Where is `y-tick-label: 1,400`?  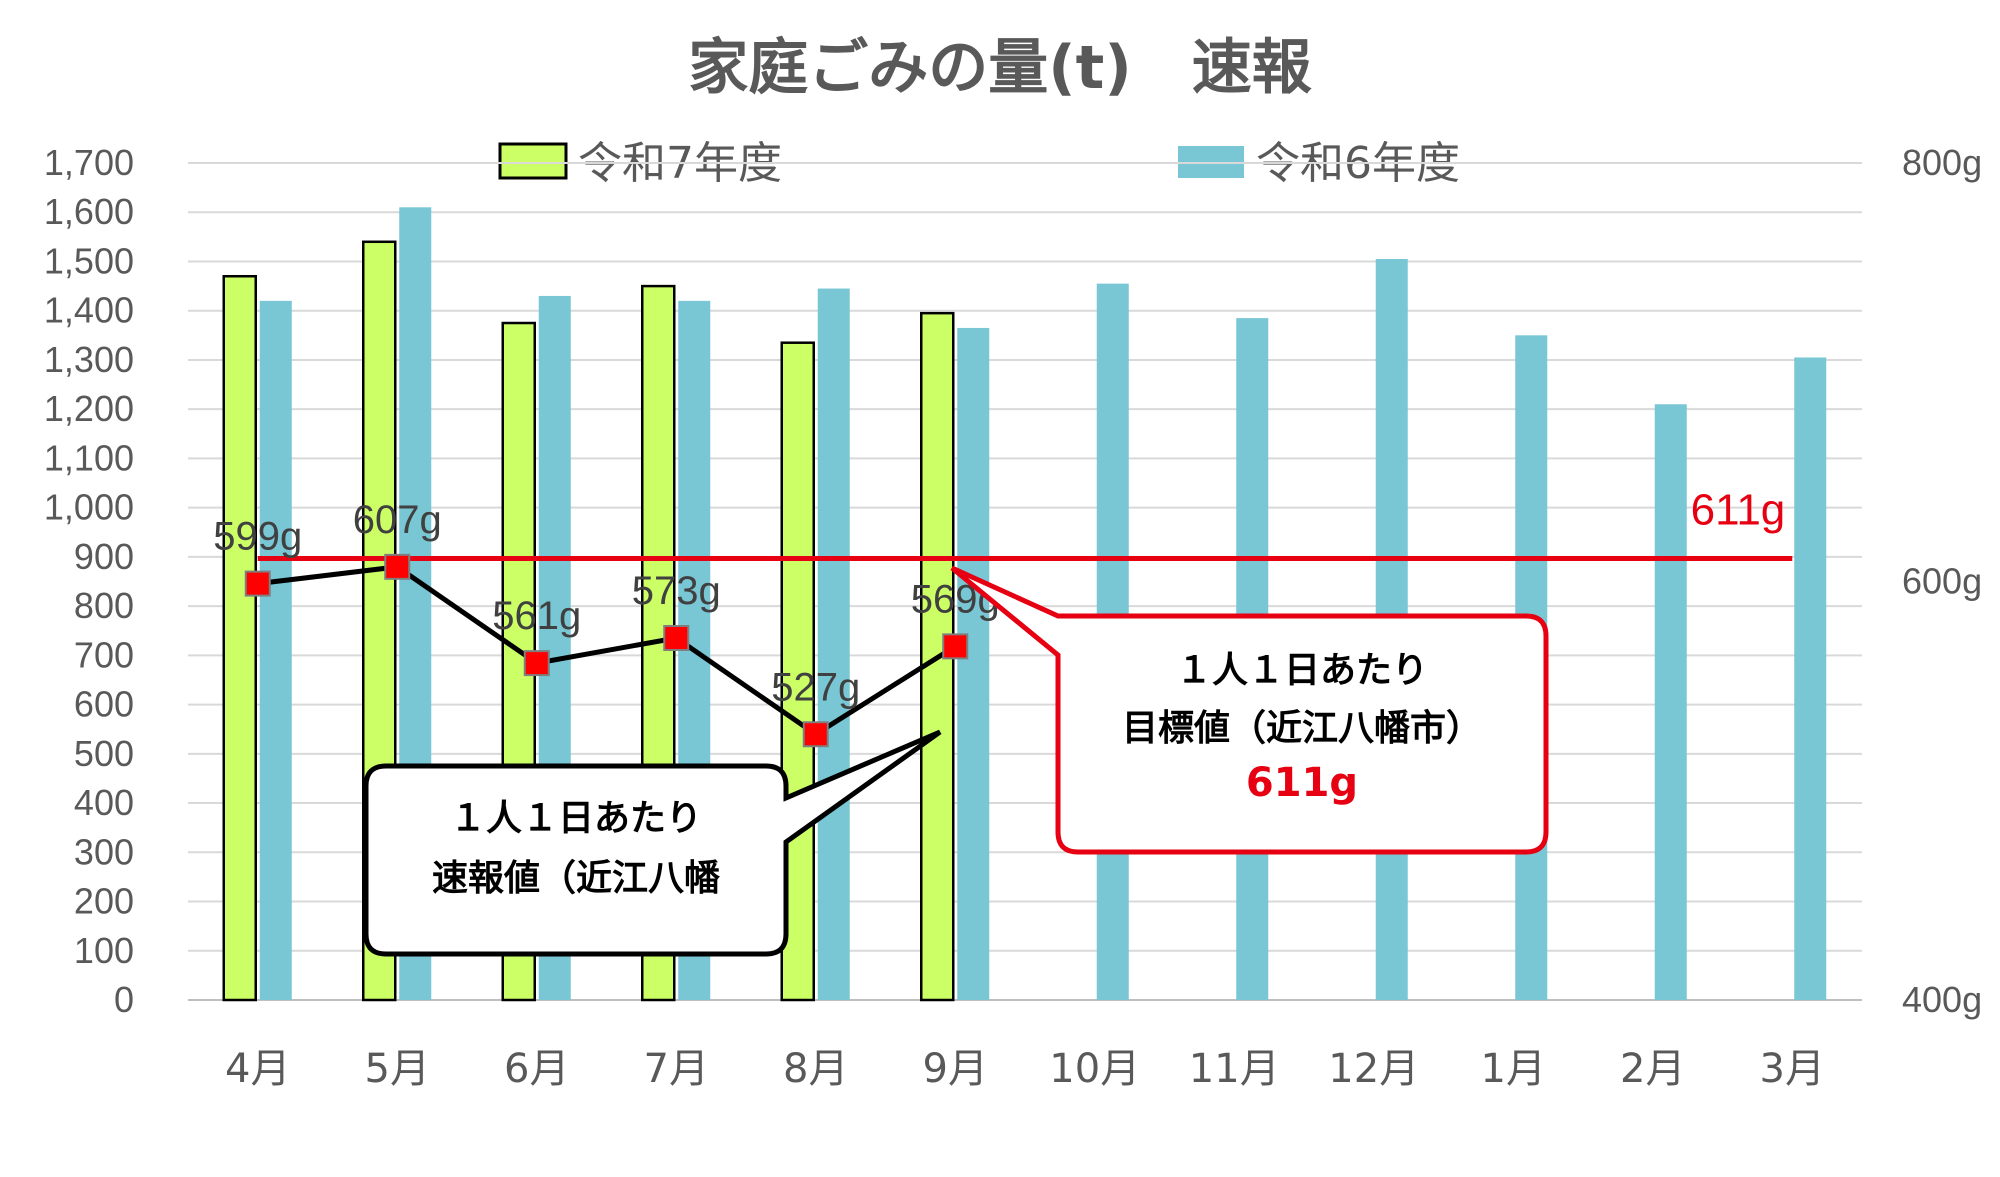
y-tick-label: 1,400 is located at coordinates (89, 310).